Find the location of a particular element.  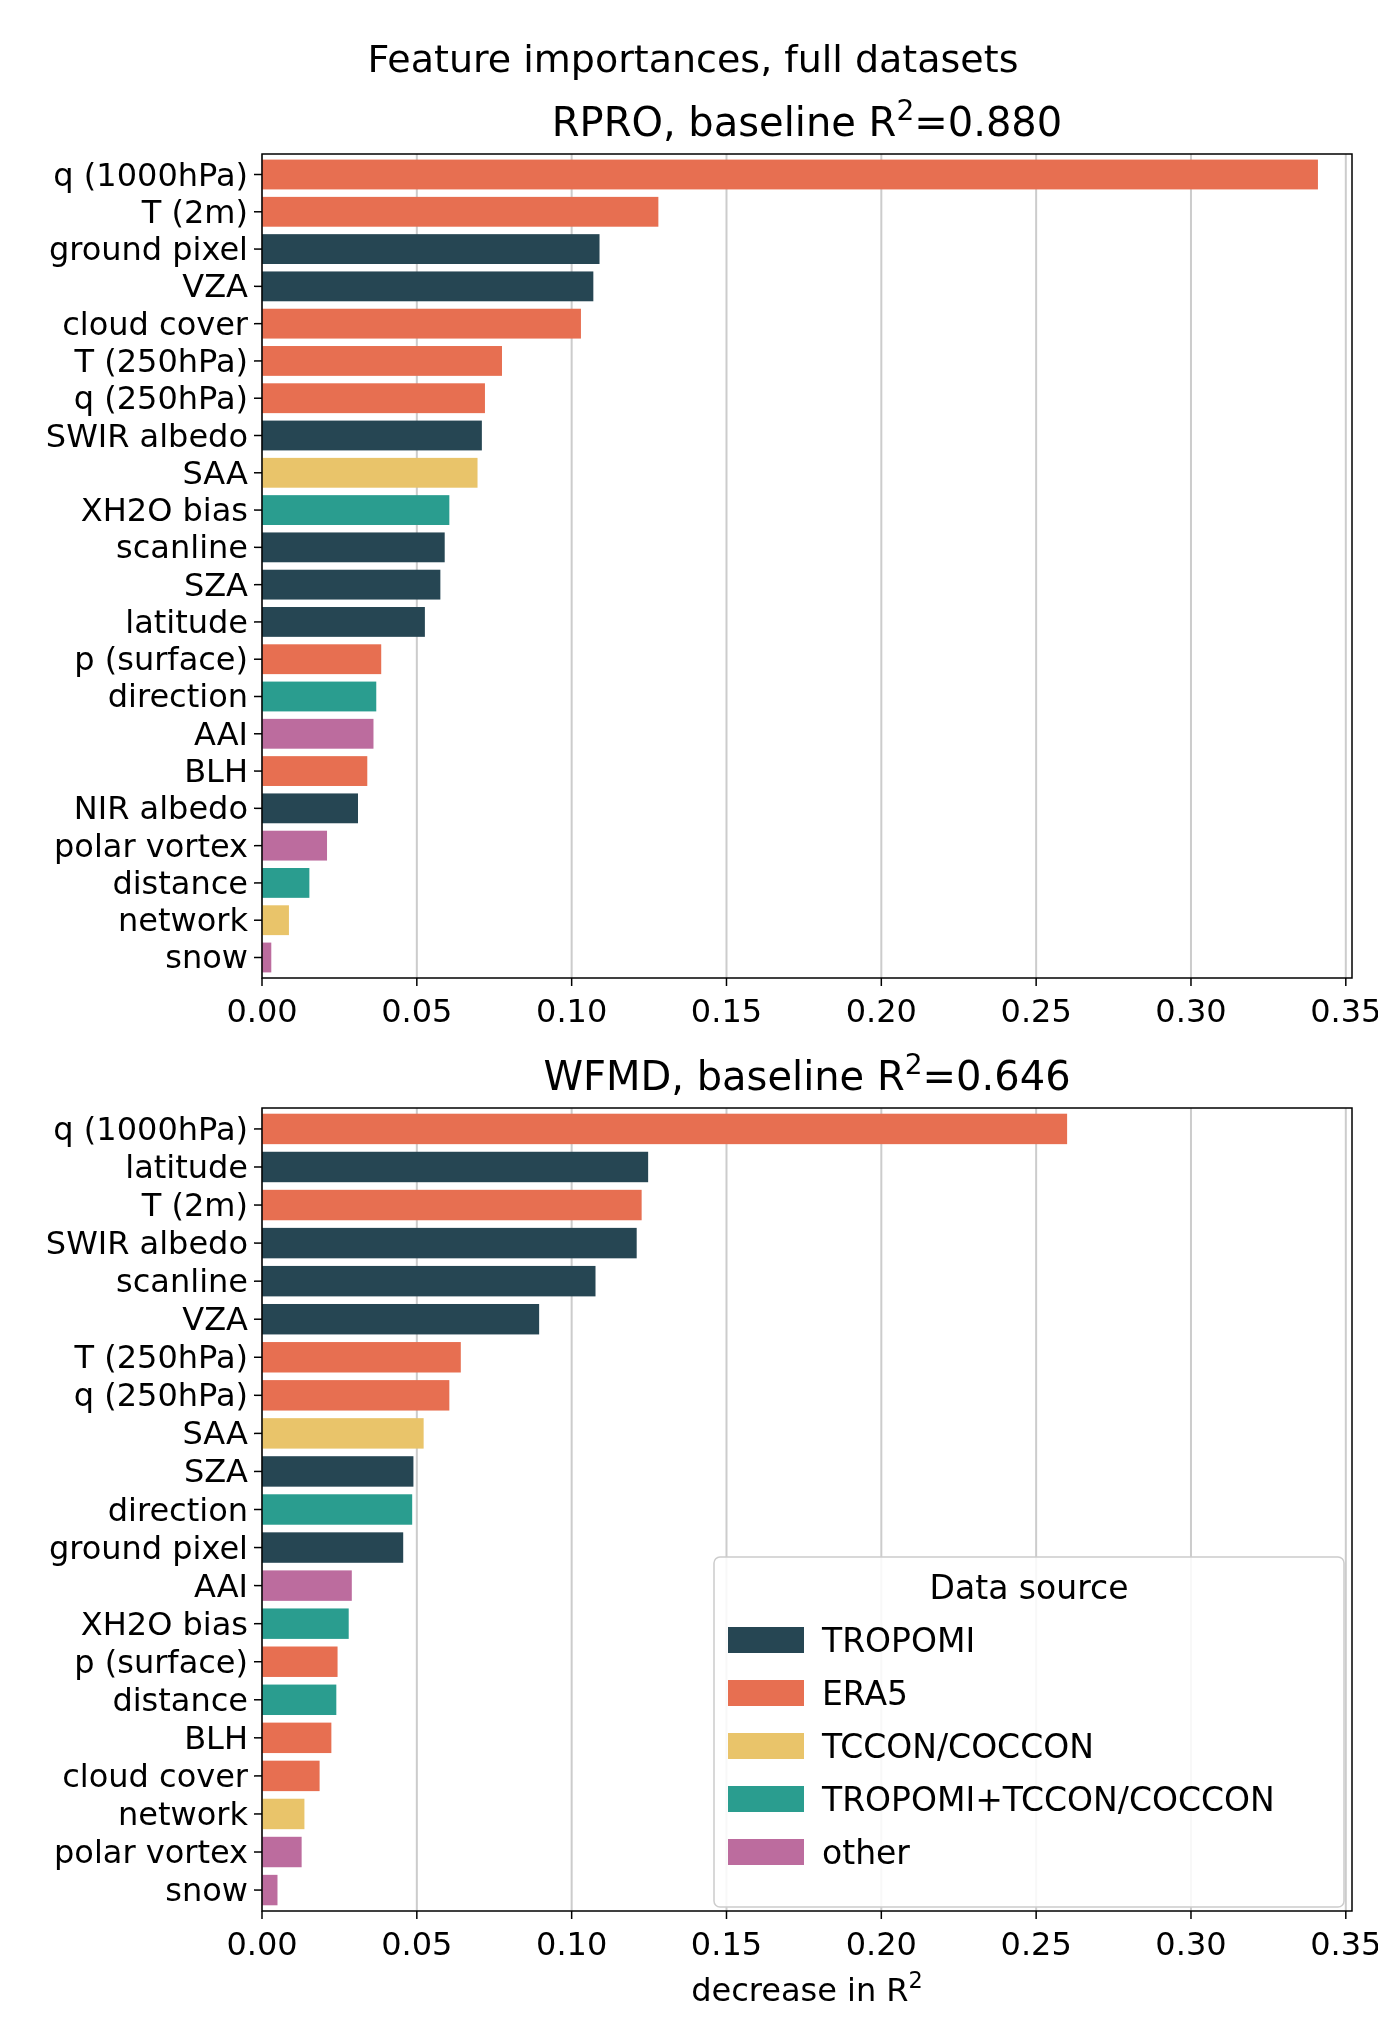

legend-title: Data source is located at coordinates (1029, 1587).